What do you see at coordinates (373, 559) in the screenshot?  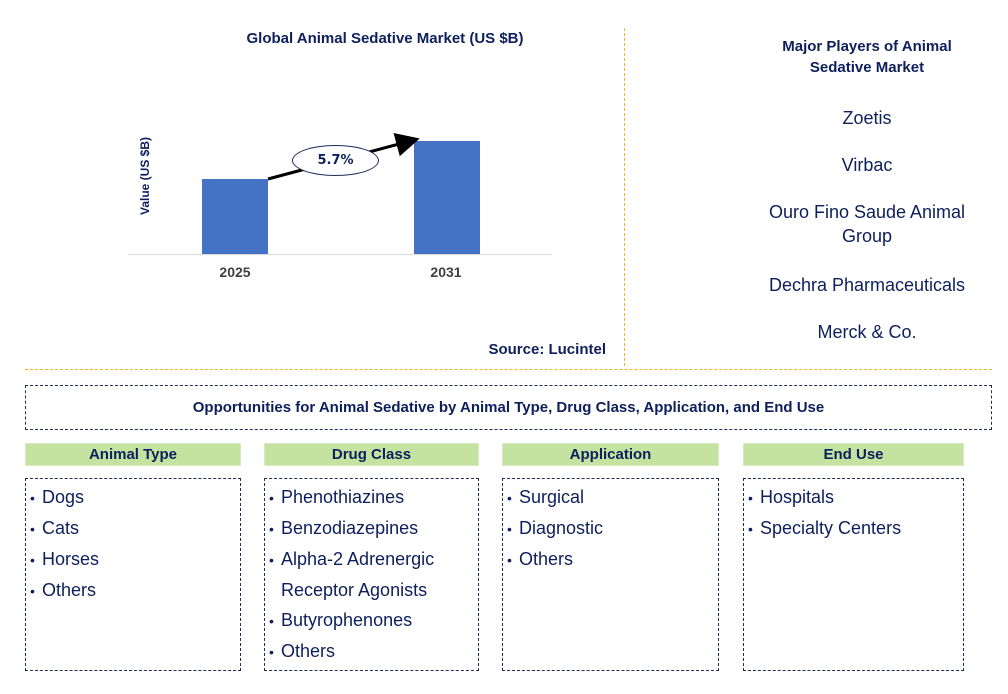 I see `list-item: Alpha-2 Adrenergic` at bounding box center [373, 559].